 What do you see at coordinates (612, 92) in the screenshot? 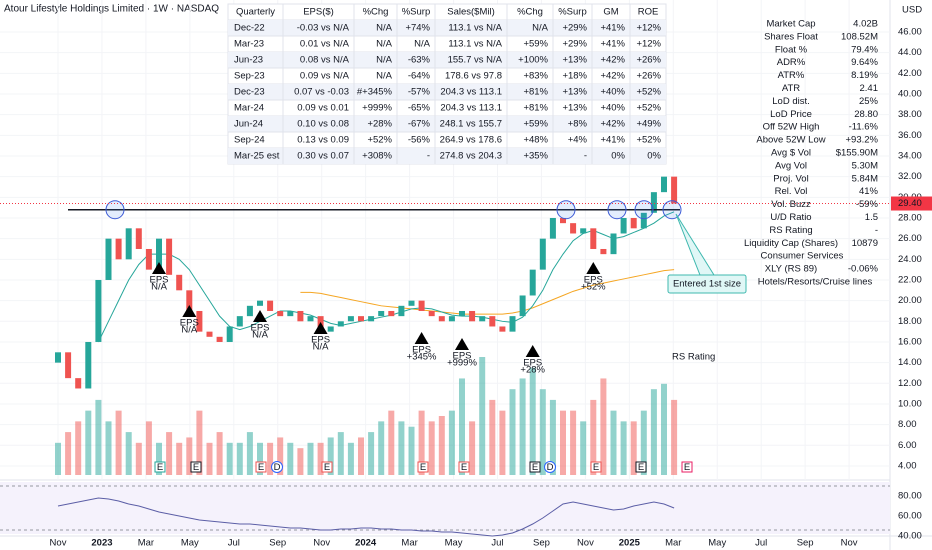
I see `table-cell: +40%` at bounding box center [612, 92].